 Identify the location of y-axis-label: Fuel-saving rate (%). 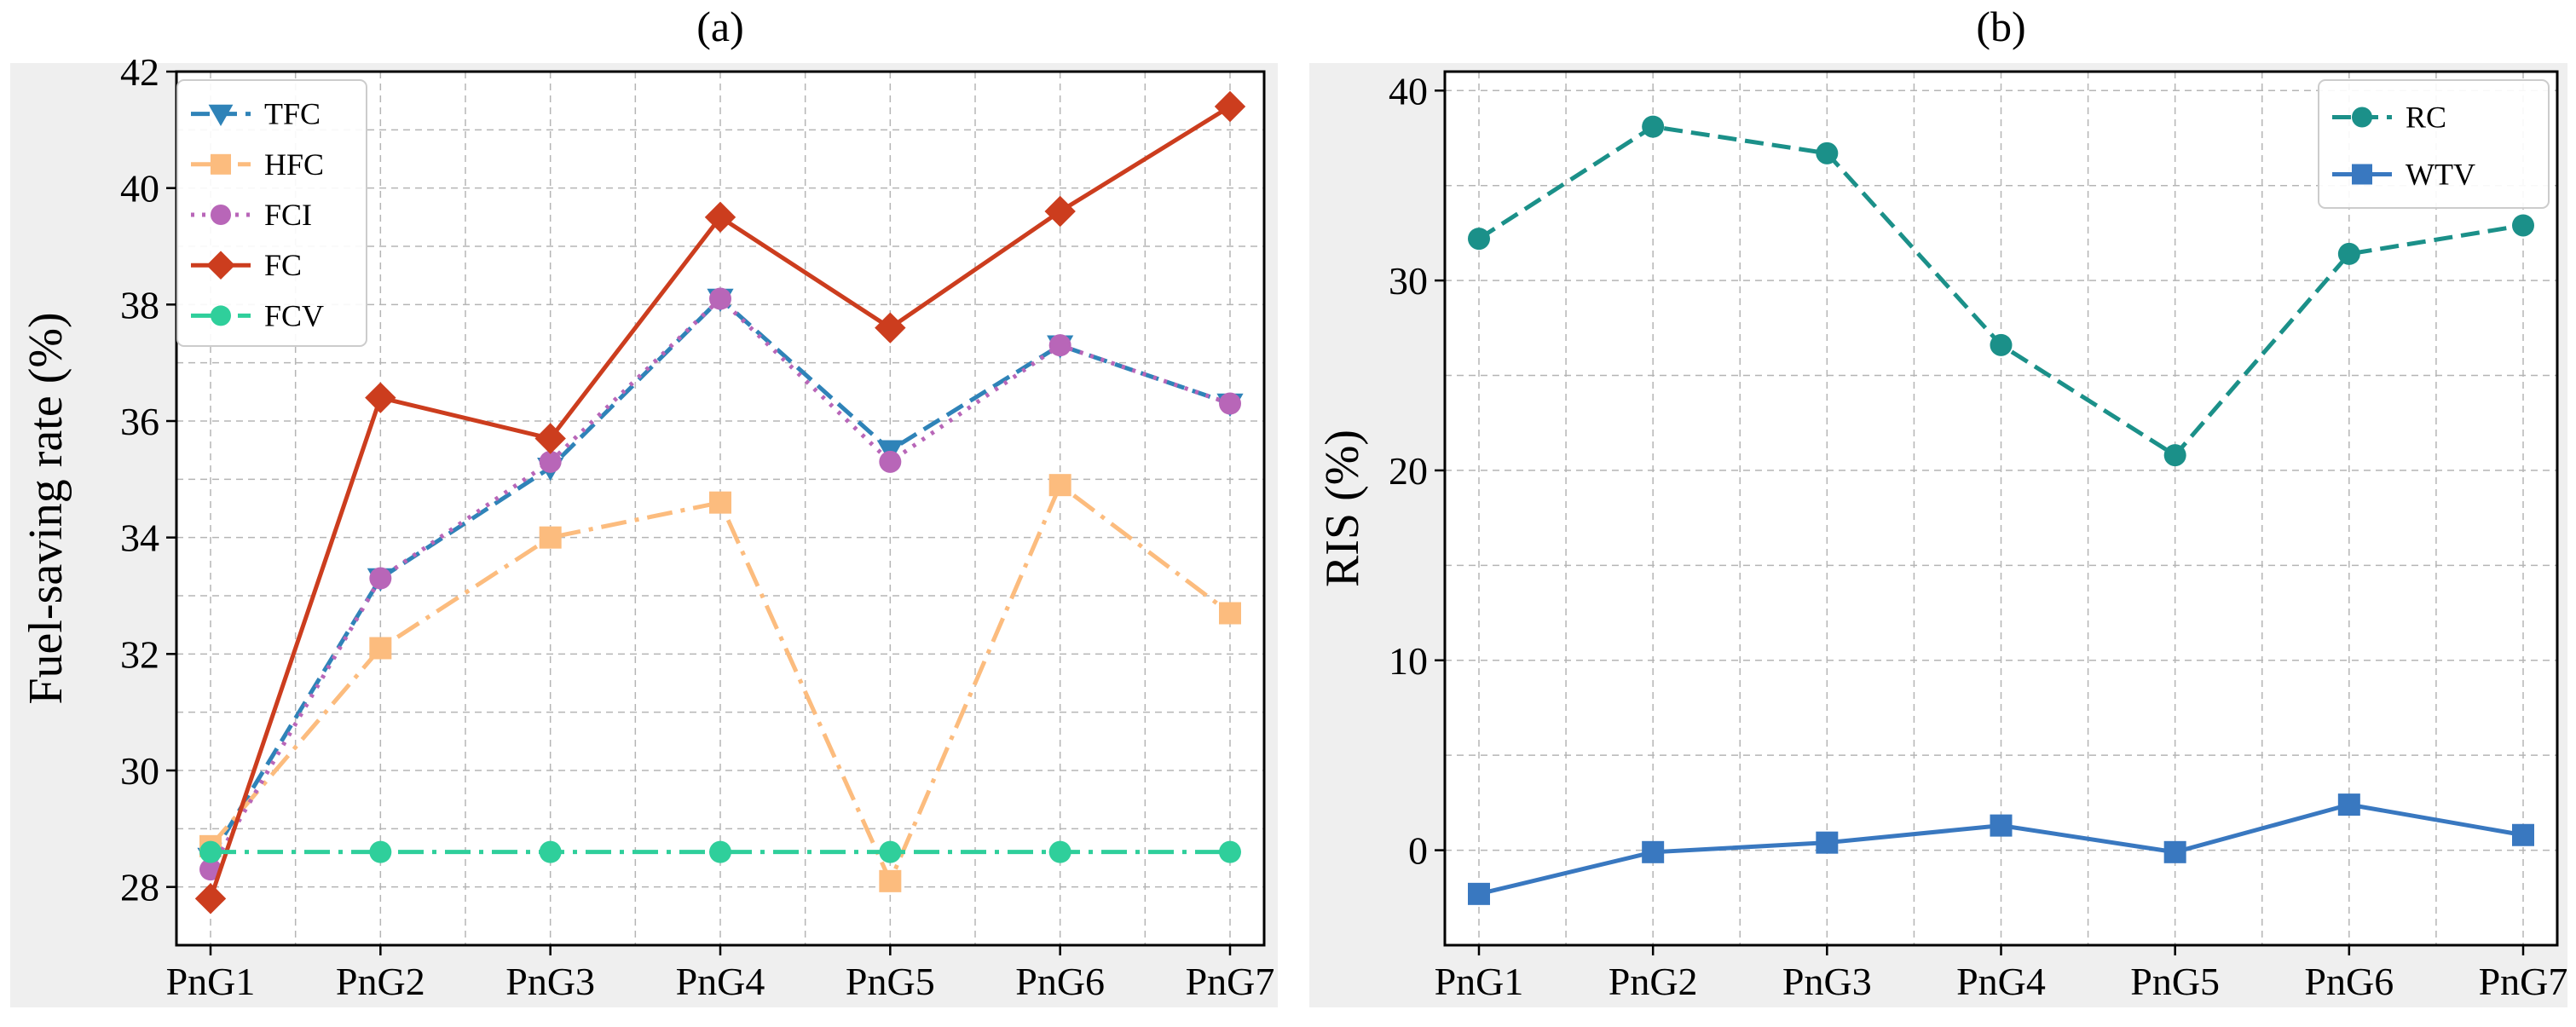
(46, 508).